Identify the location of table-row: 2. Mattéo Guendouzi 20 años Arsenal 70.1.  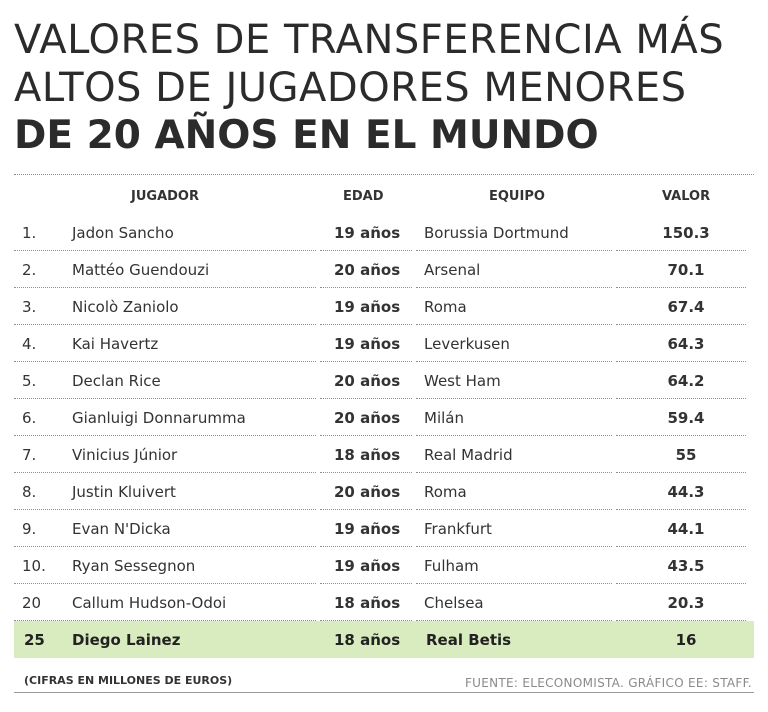
(384, 269).